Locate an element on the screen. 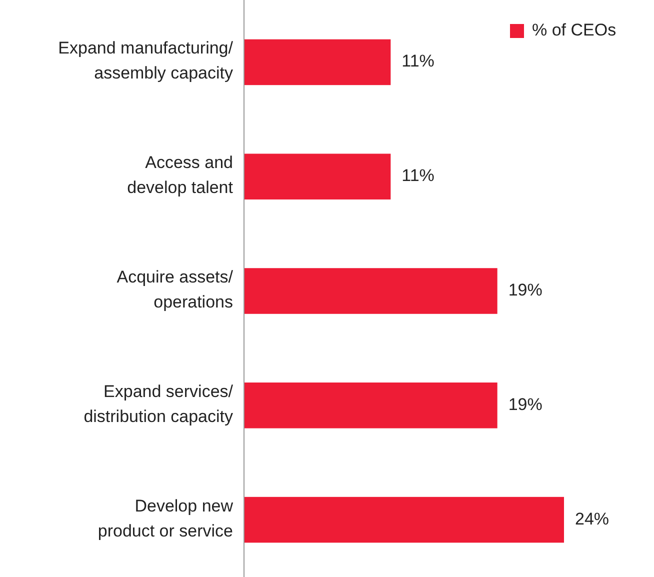 The image size is (654, 577). y-tick-label: Acquire assets/ operations is located at coordinates (175, 290).